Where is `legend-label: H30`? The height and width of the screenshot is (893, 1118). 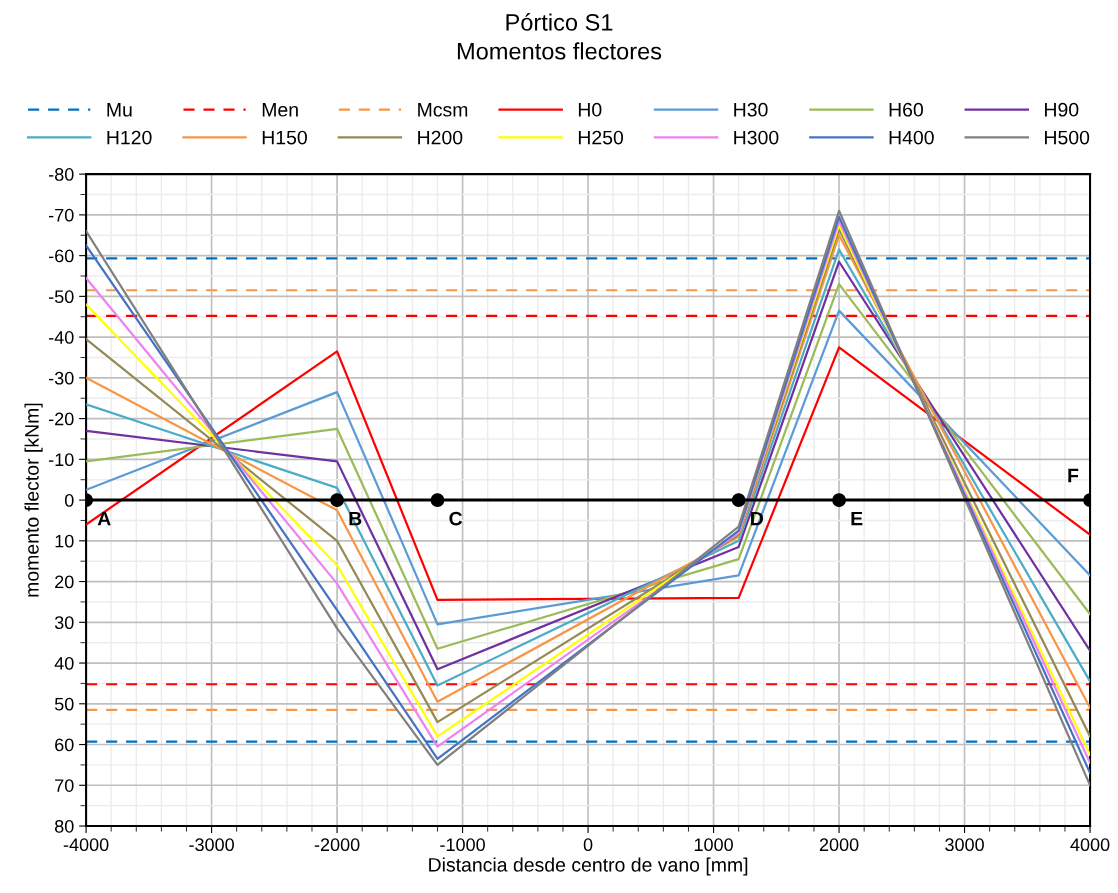 legend-label: H30 is located at coordinates (751, 109).